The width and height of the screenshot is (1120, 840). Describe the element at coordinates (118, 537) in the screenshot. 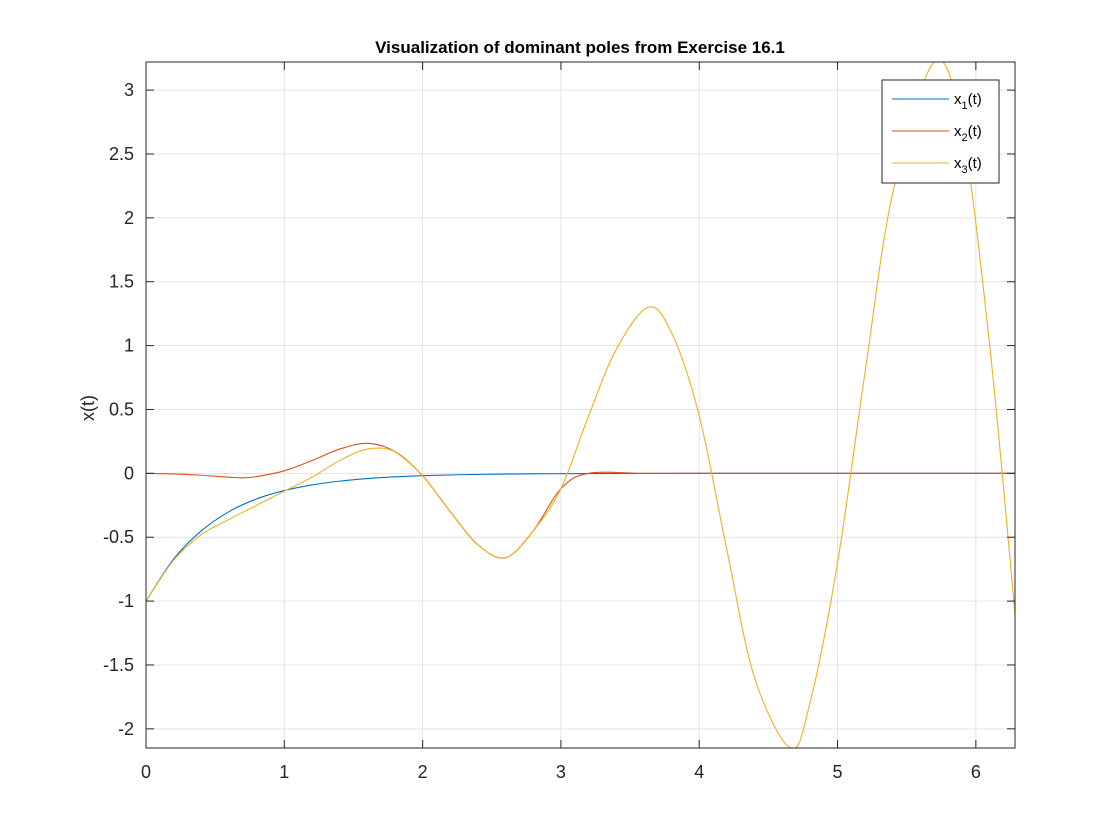

I see `y-tick-label: -0.5` at that location.